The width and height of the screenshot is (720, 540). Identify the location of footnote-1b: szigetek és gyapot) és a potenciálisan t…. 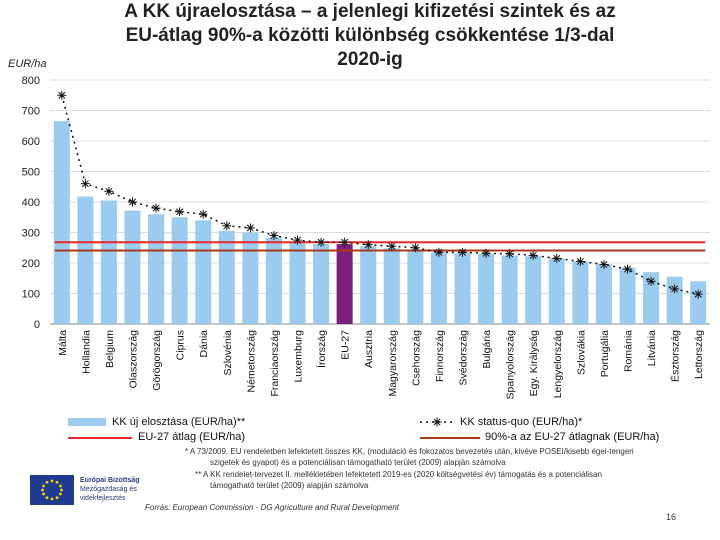
(358, 462).